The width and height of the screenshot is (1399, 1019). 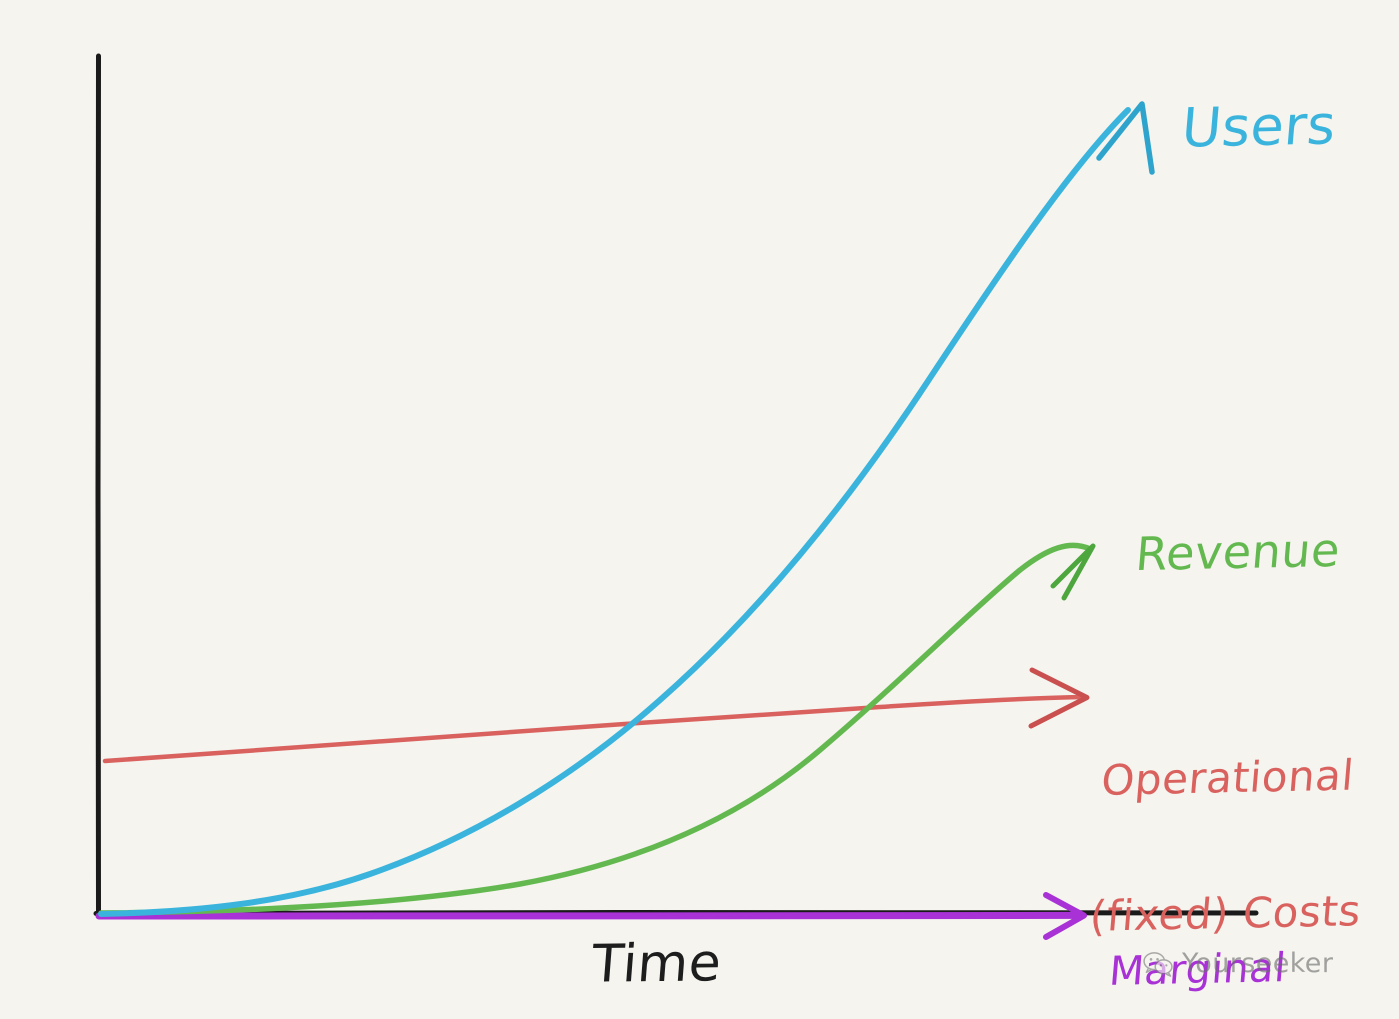 I want to click on watermark: Yourseeker, so click(x=1238, y=963).